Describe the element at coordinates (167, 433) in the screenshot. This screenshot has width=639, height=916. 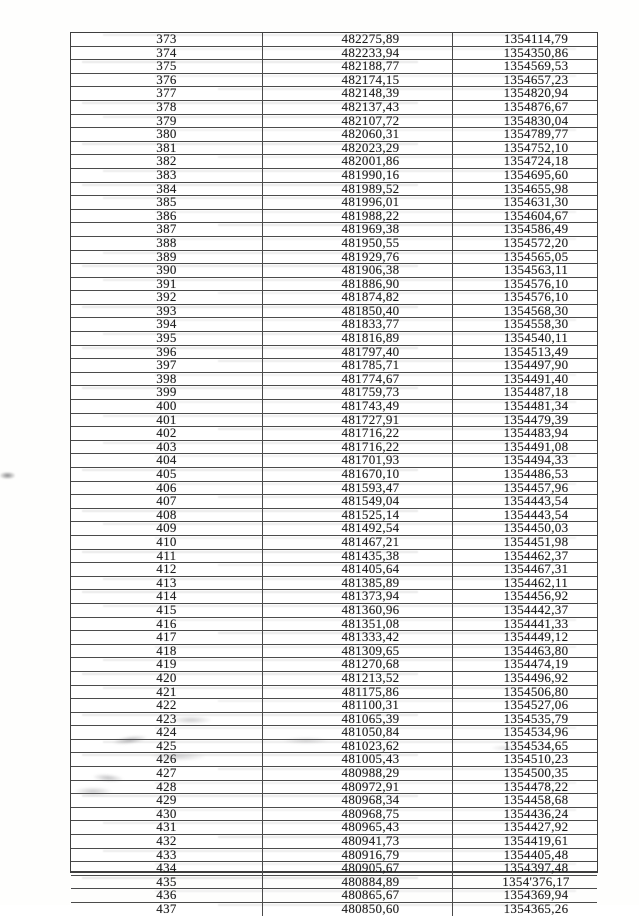
I see `point-number-cell: 402` at that location.